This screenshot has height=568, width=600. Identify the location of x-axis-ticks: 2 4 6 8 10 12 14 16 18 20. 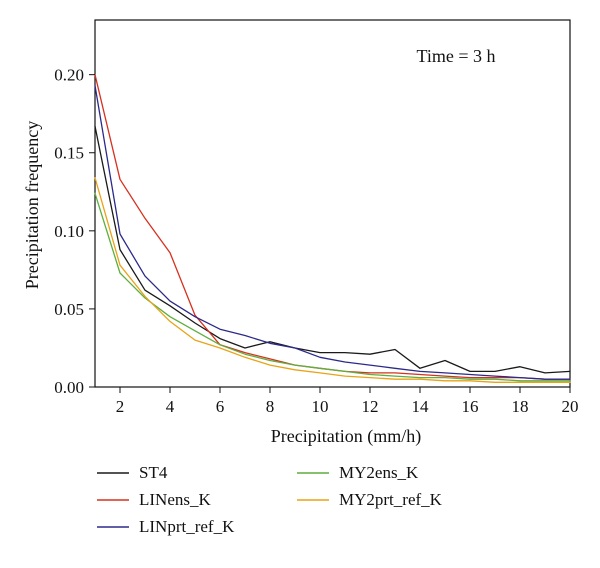
(347, 401).